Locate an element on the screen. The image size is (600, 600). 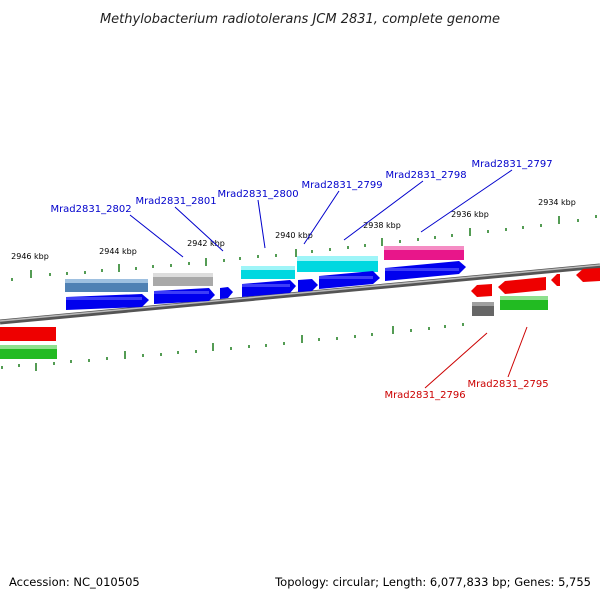
tick-label-2936: 2936 kbp is located at coordinates (470, 214).